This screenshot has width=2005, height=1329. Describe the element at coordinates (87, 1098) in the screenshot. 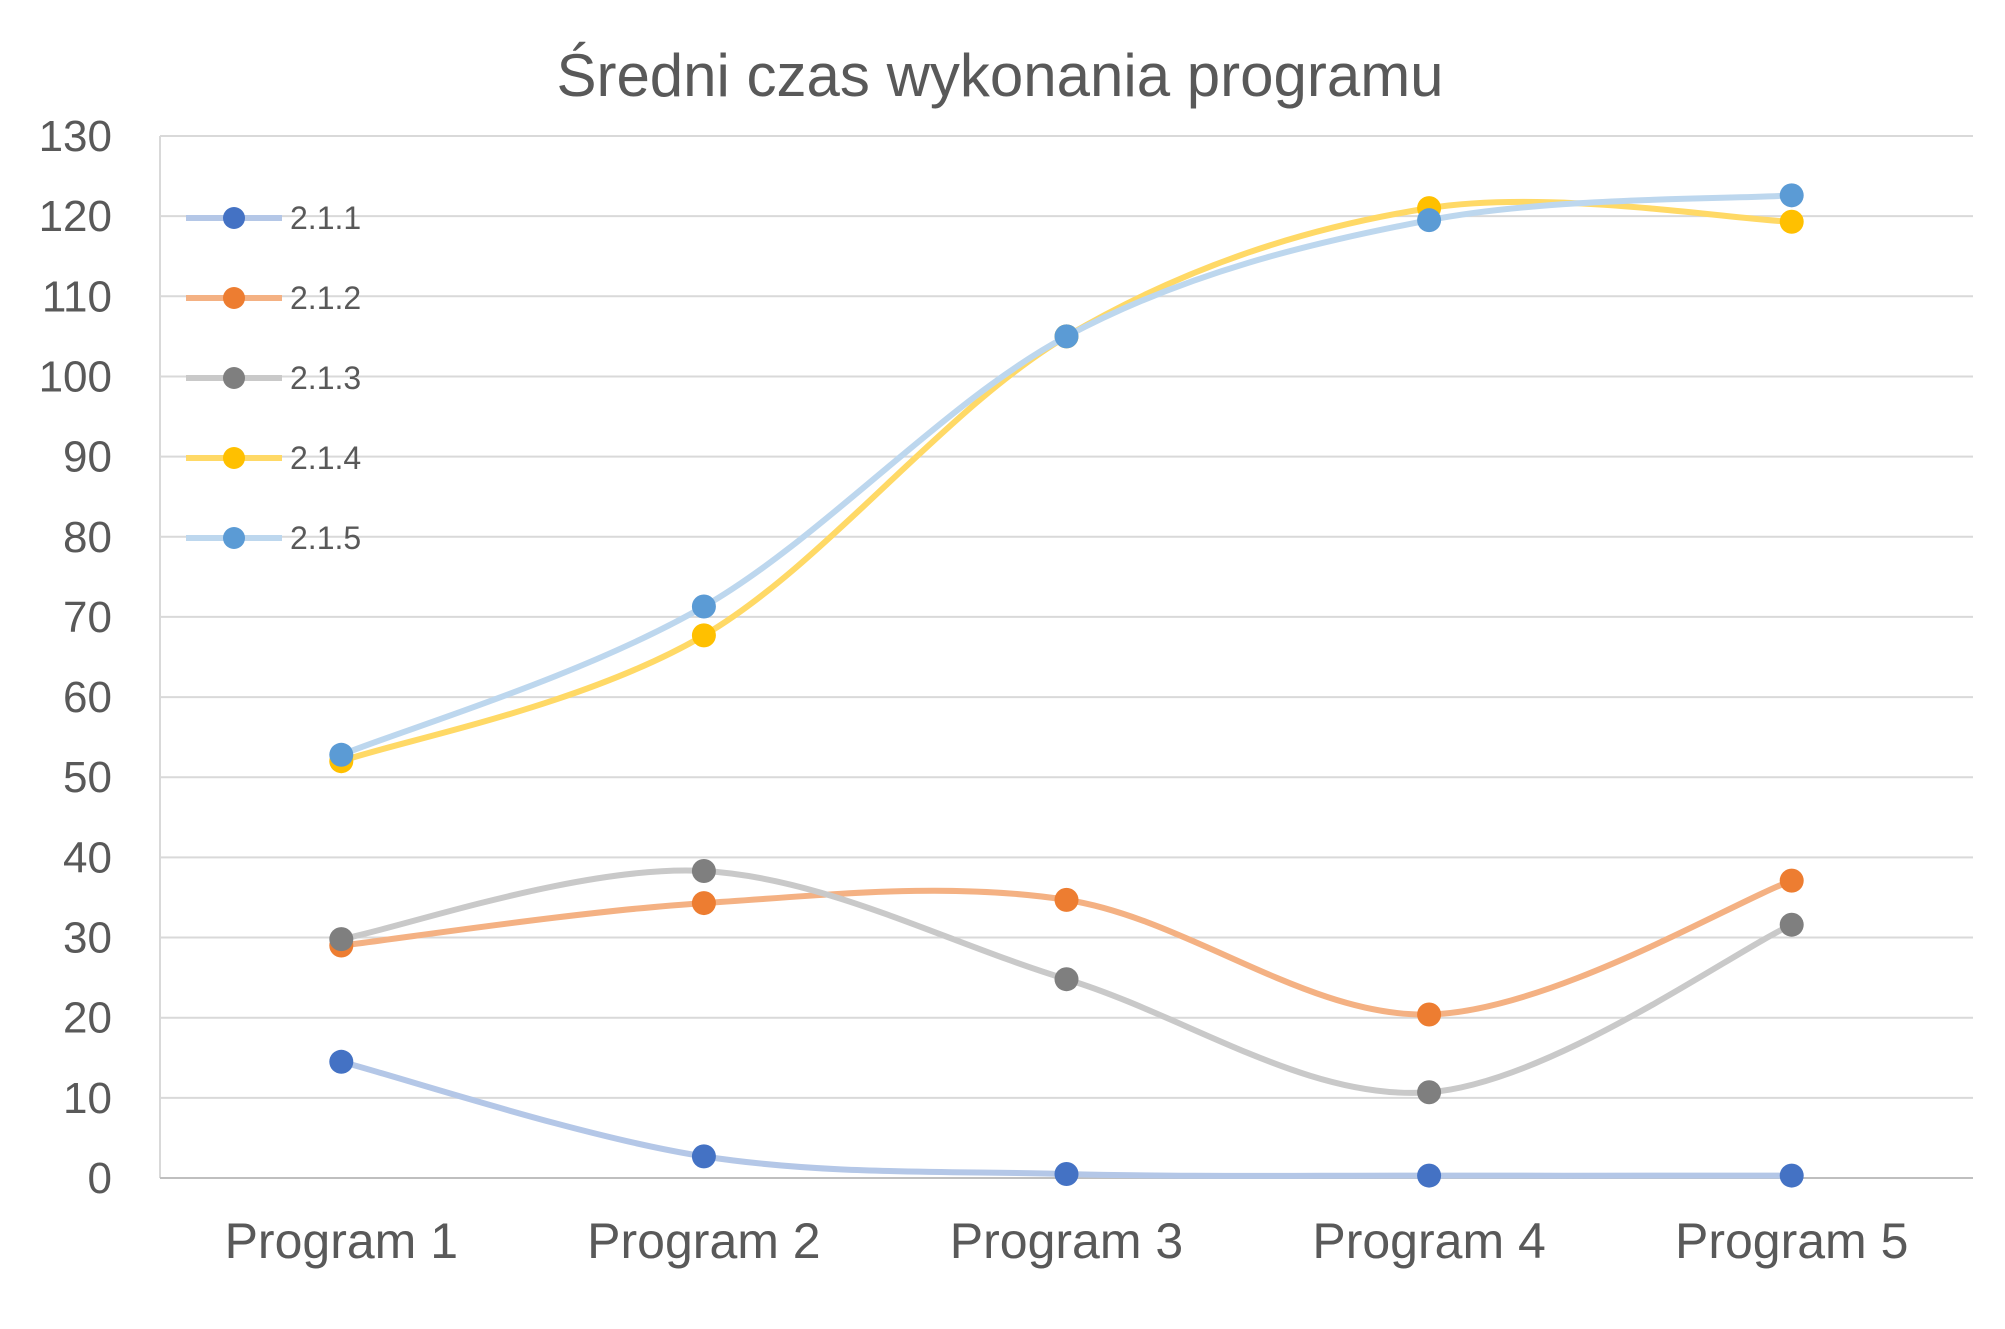

I see `y-tick-label: 10` at that location.